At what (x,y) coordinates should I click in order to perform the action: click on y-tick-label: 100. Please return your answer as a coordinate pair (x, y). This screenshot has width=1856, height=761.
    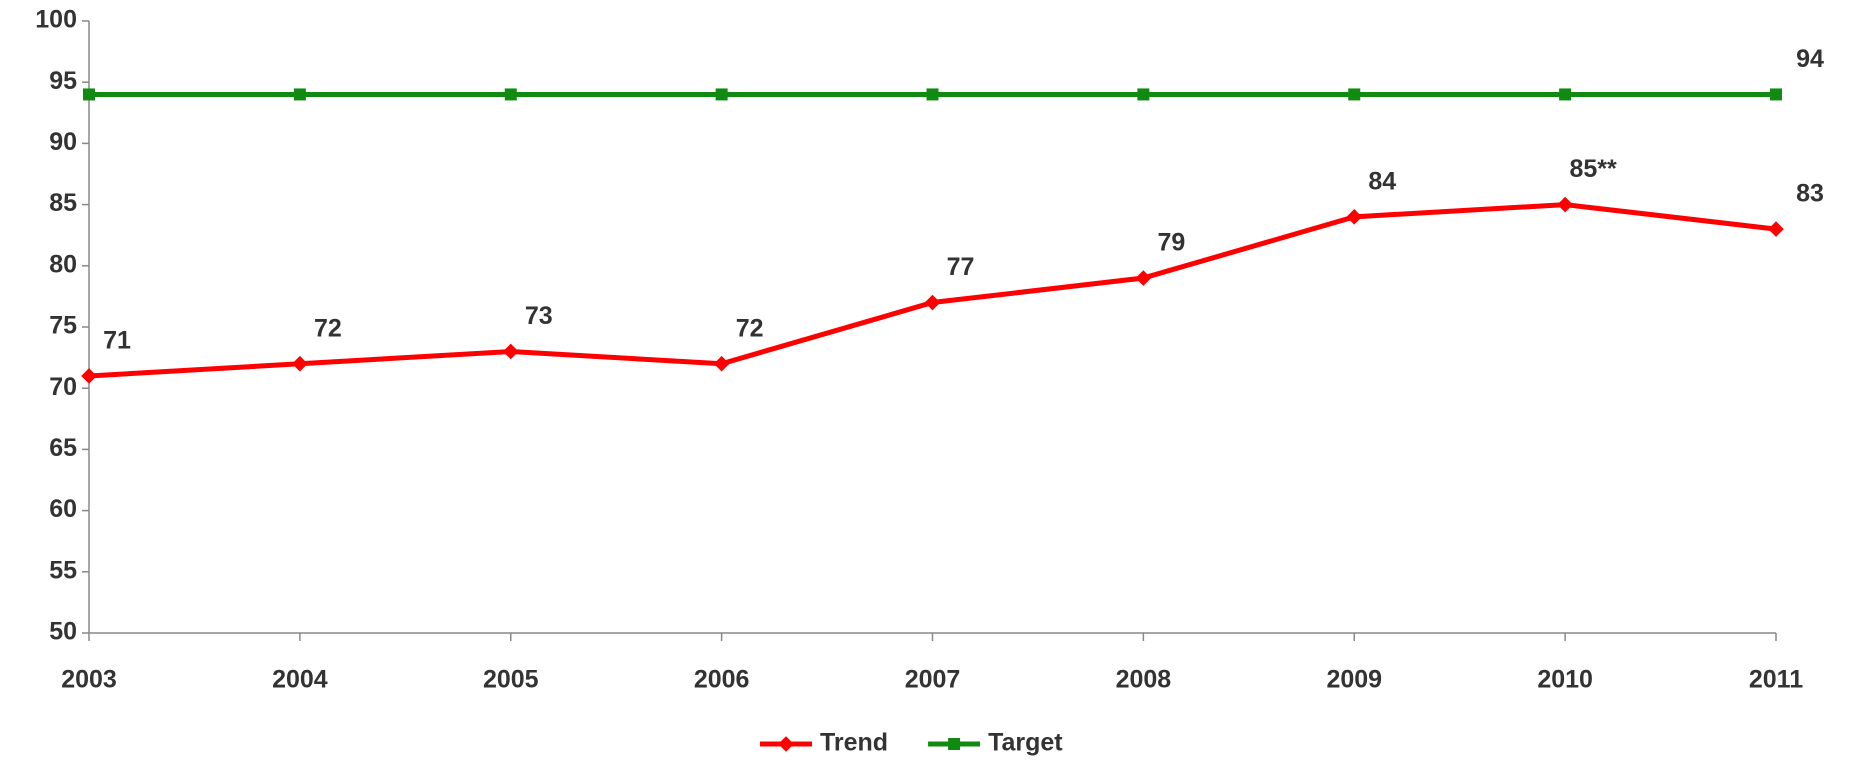
    Looking at the image, I should click on (56, 20).